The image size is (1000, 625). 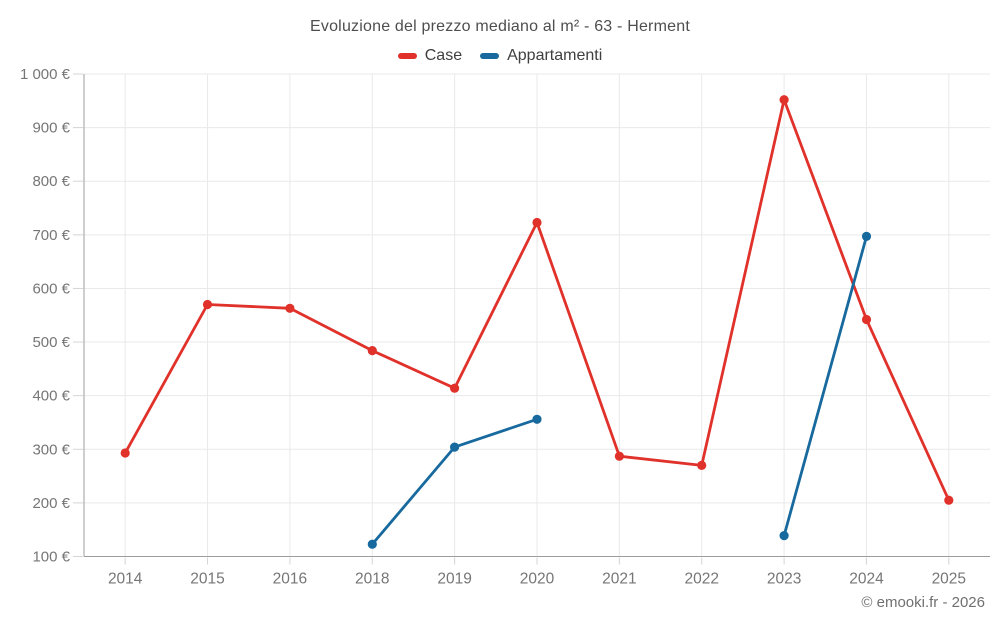 I want to click on svg-text: 2020, so click(x=537, y=579).